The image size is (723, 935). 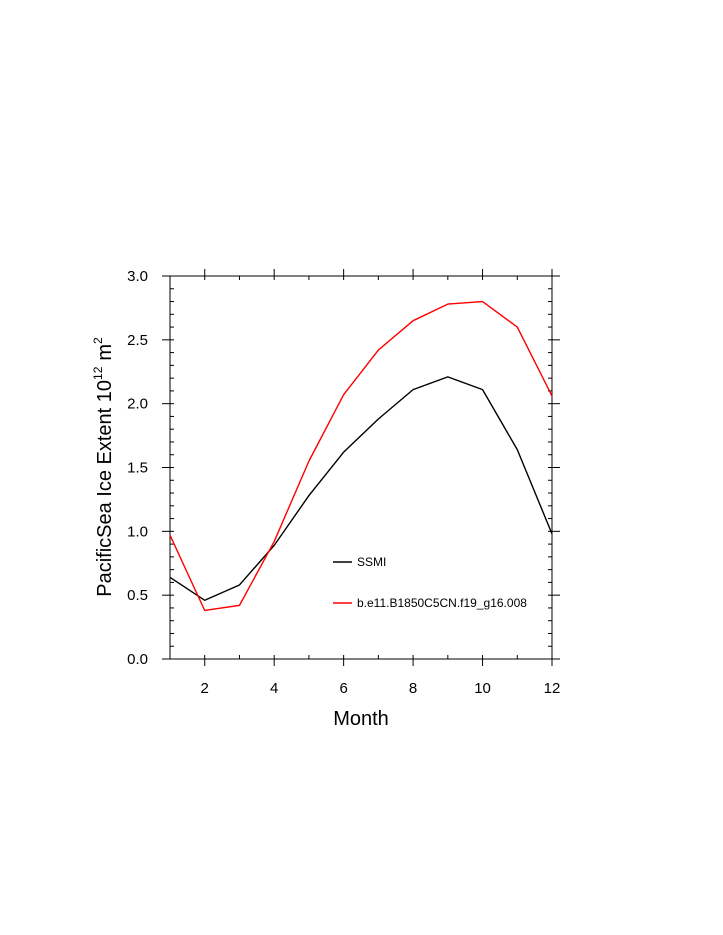 I want to click on x-tick-label: 8, so click(x=413, y=688).